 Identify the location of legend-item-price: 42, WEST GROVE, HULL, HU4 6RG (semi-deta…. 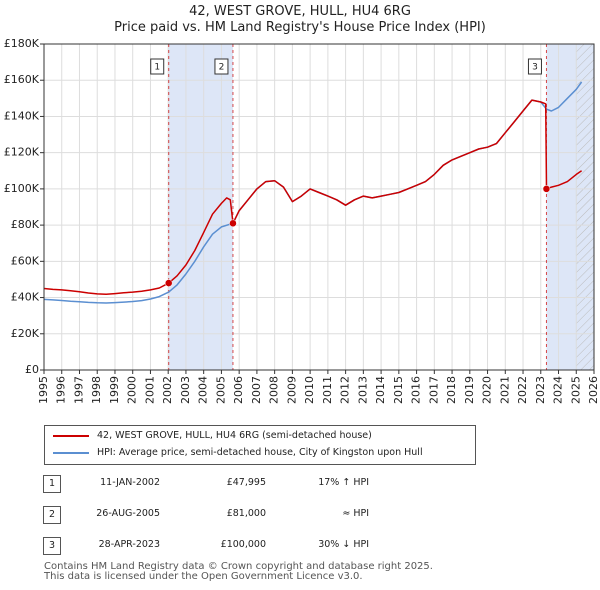
(212, 436).